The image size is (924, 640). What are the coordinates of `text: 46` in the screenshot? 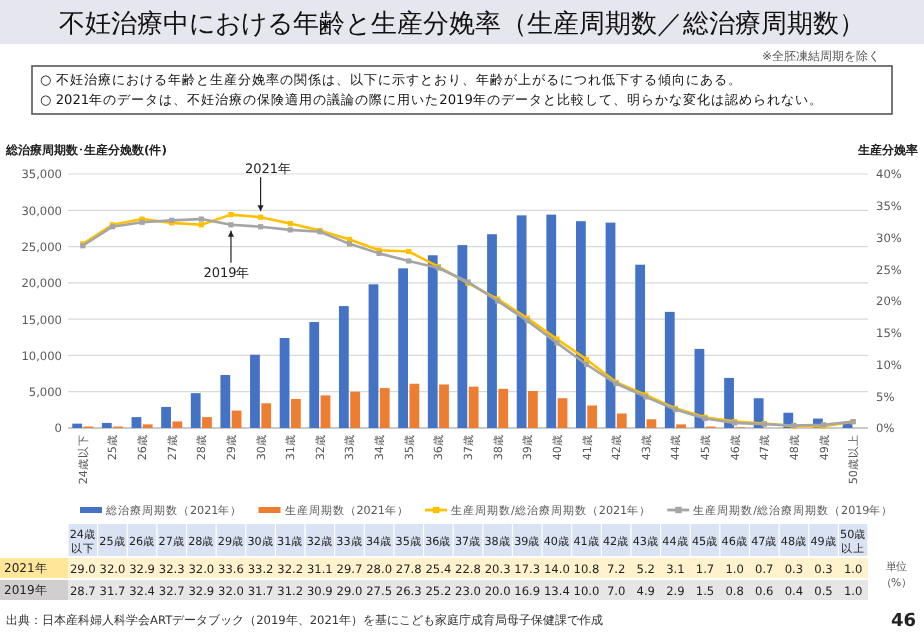 It's located at (903, 622).